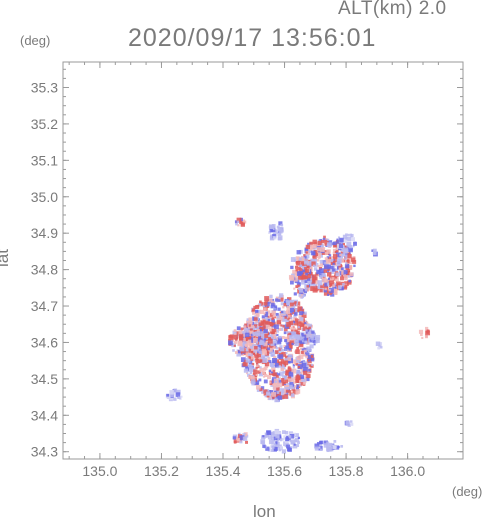  What do you see at coordinates (44, 452) in the screenshot?
I see `y-tick-label: 34.3` at bounding box center [44, 452].